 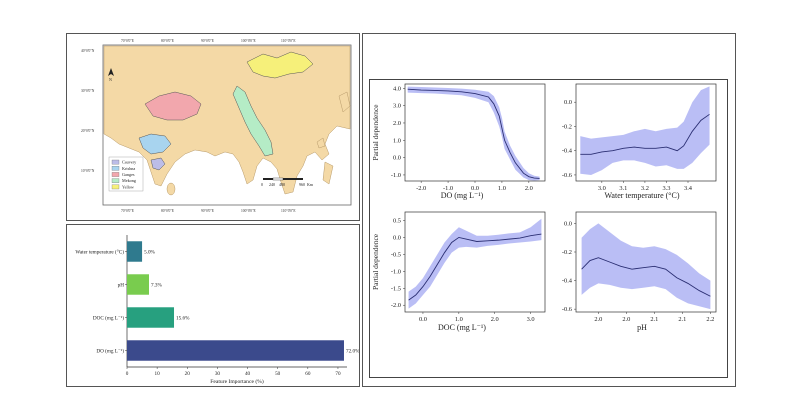 What do you see at coordinates (248, 374) in the screenshot?
I see `x-tick-label: 40` at bounding box center [248, 374].